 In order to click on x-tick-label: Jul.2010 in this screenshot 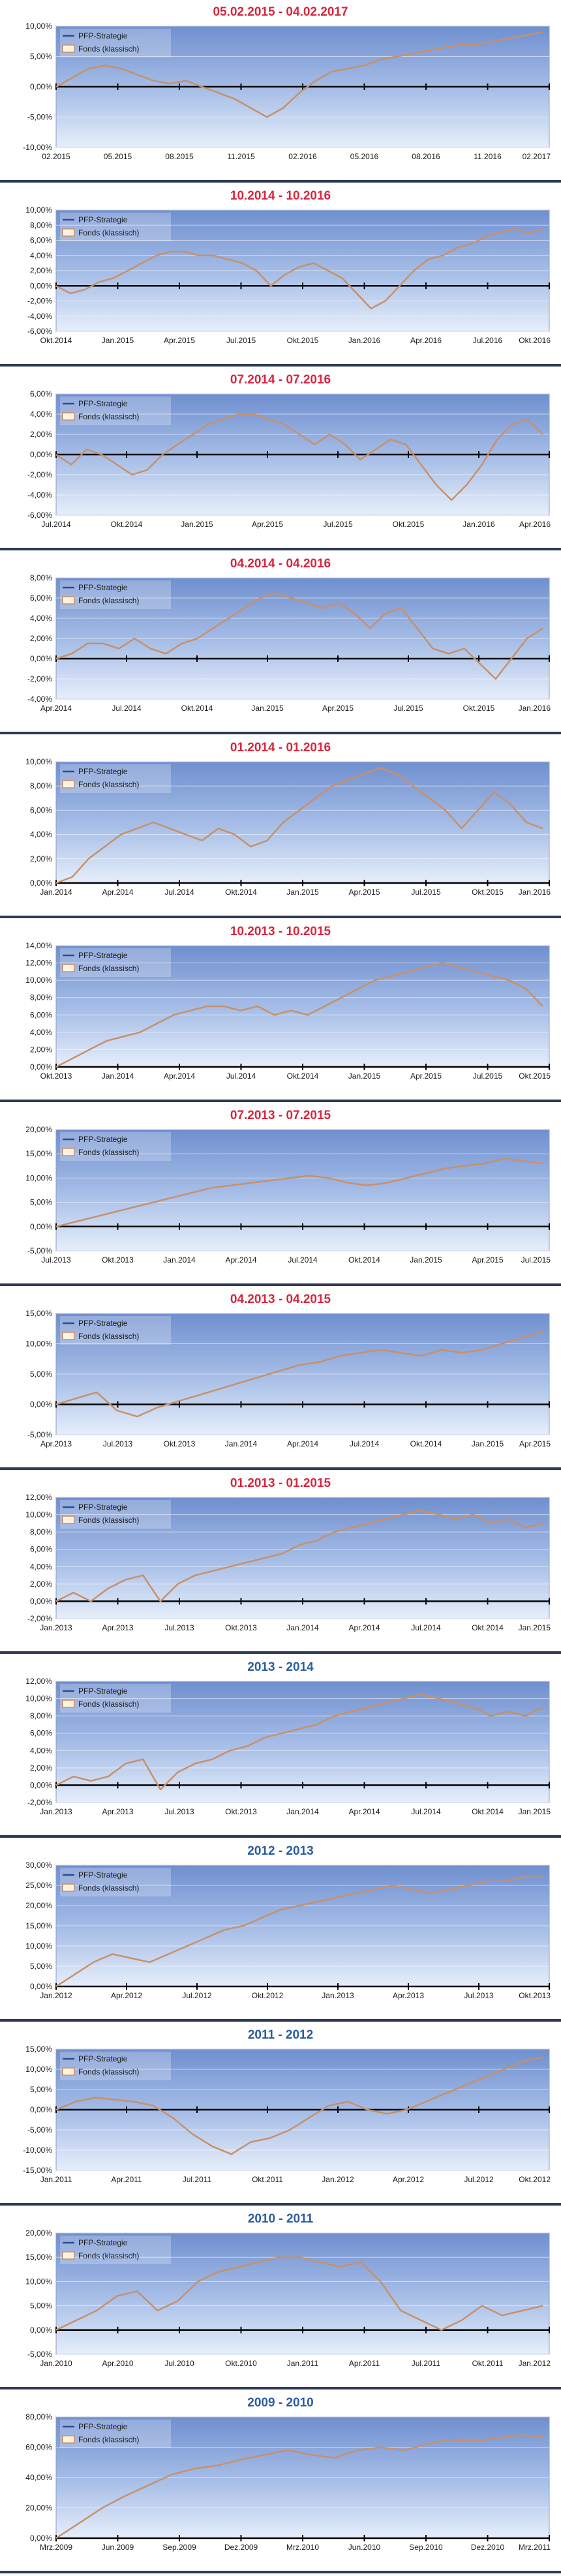, I will do `click(179, 2363)`.